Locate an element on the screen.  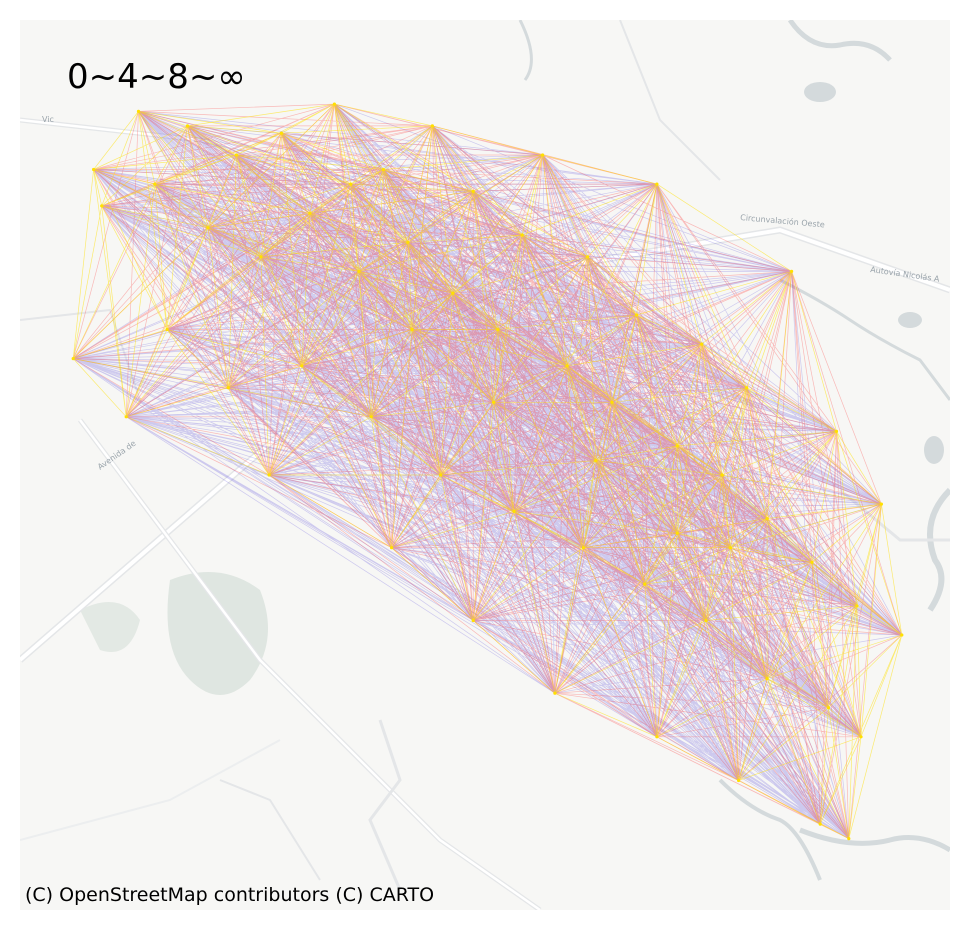
legend-label: 0~4~8~∞ is located at coordinates (156, 77).